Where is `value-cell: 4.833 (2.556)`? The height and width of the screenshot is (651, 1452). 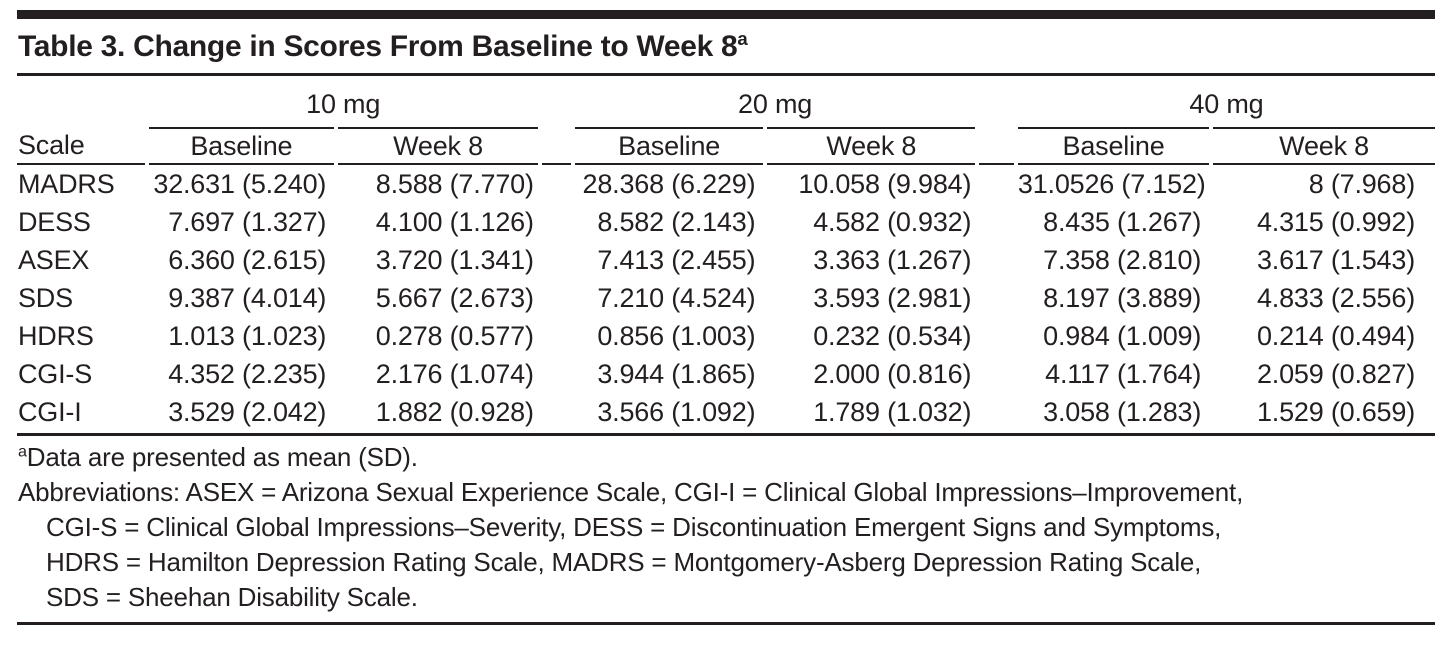 value-cell: 4.833 (2.556) is located at coordinates (1335, 297).